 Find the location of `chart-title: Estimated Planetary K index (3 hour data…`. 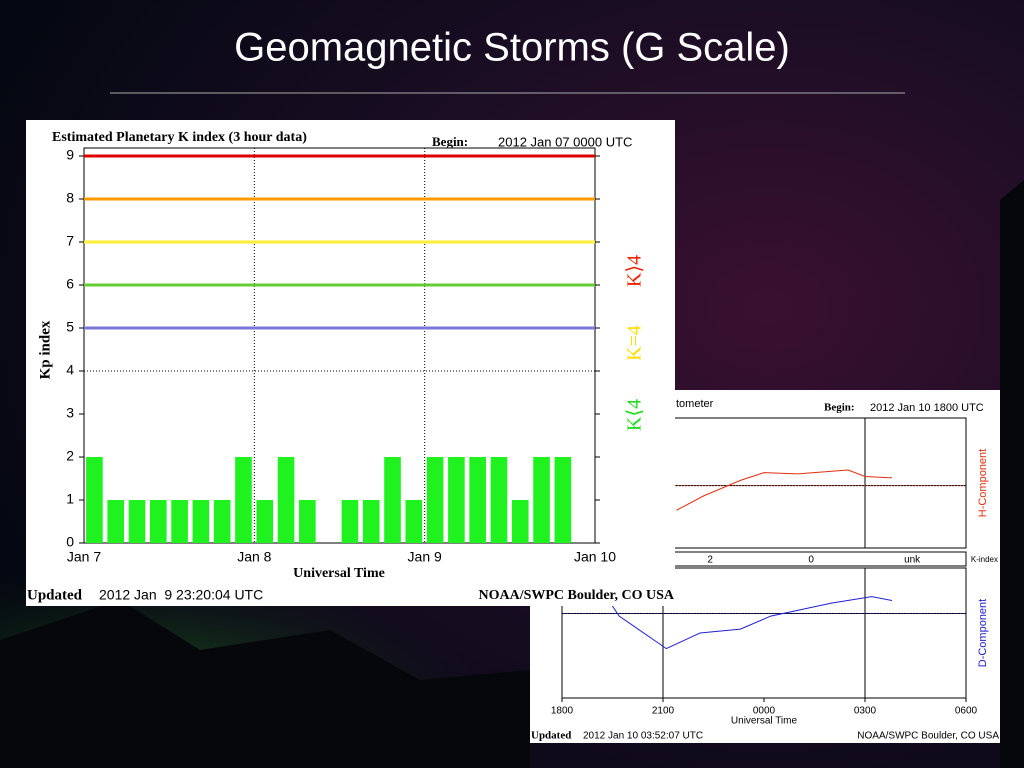

chart-title: Estimated Planetary K index (3 hour data… is located at coordinates (179, 137).